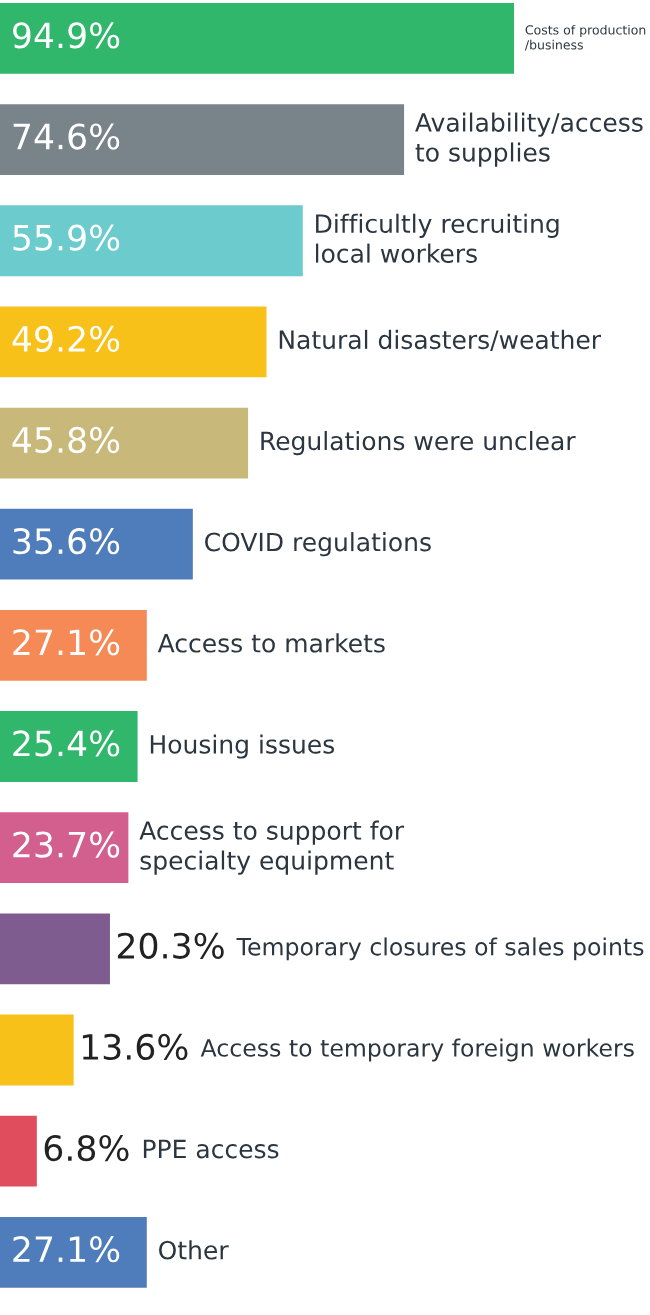 This screenshot has width=650, height=1315. What do you see at coordinates (418, 443) in the screenshot?
I see `y-tick-label: Regulations were unclear` at bounding box center [418, 443].